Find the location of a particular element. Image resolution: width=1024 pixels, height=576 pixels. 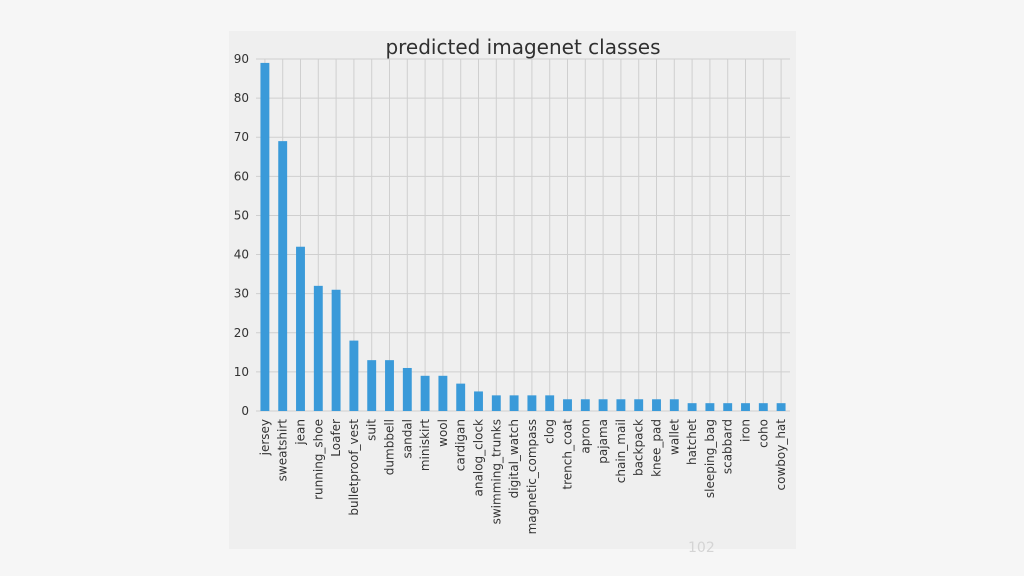

bar-iron is located at coordinates (745, 407).